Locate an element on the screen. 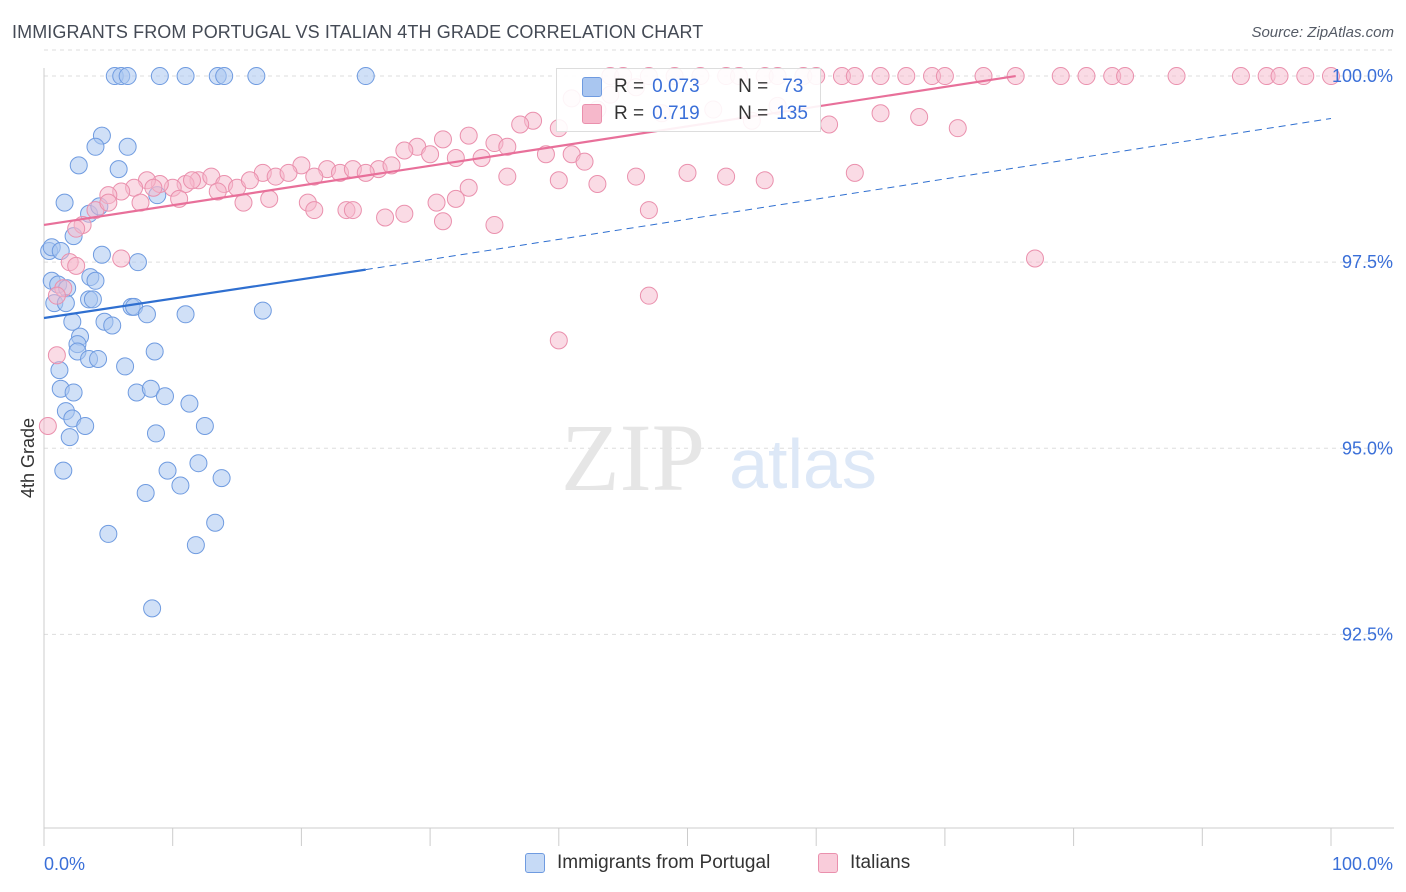  chart-source: Source: ZipAtlas.com is located at coordinates (1322, 32).